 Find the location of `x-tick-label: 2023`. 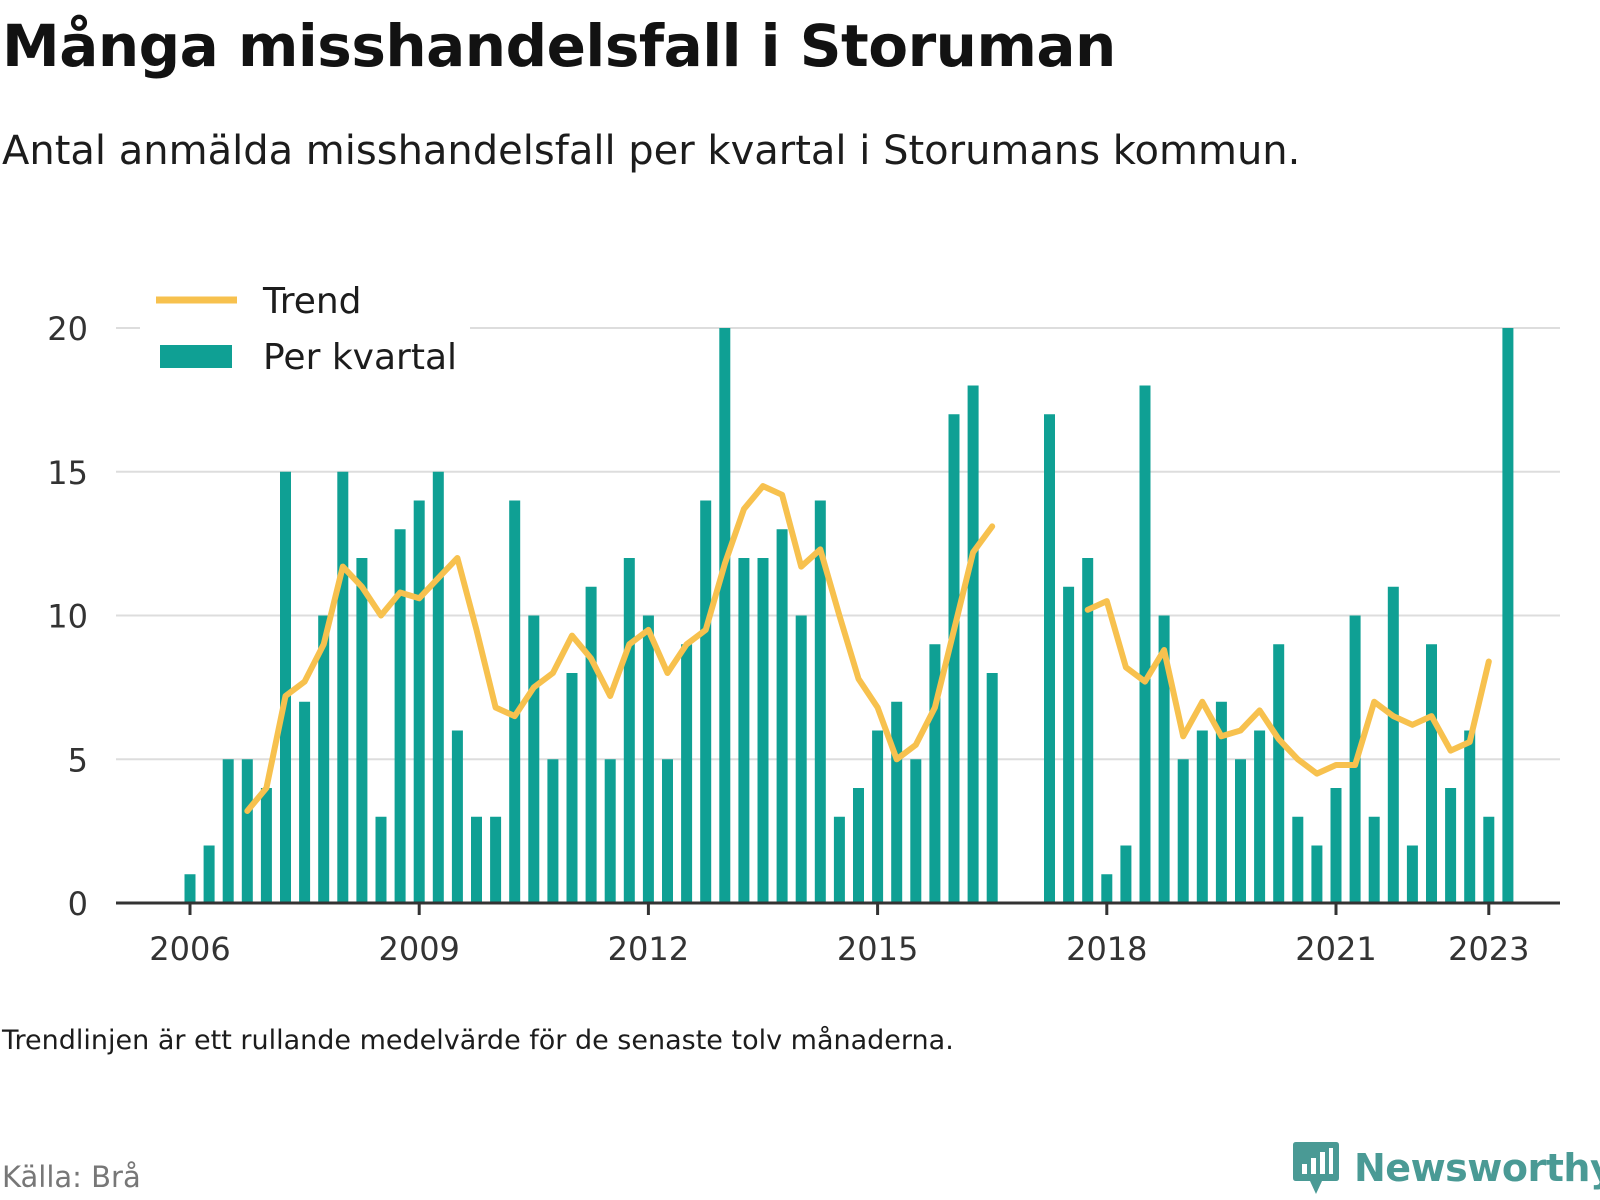

x-tick-label: 2023 is located at coordinates (1488, 949).